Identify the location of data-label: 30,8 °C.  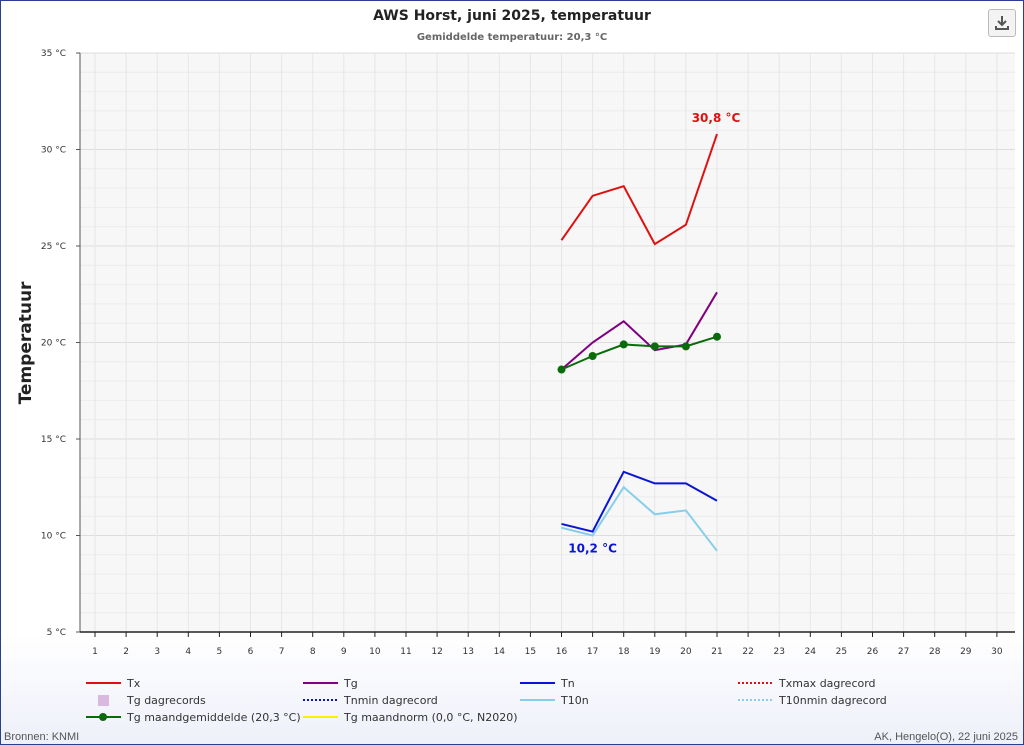
(716, 118).